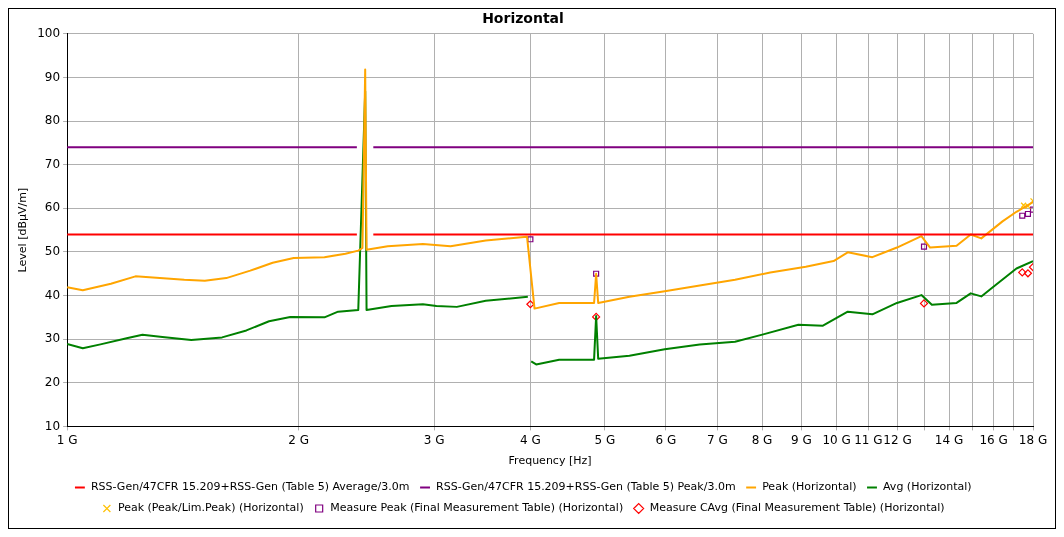  Describe the element at coordinates (52, 207) in the screenshot. I see `y-tick-label: 60` at that location.